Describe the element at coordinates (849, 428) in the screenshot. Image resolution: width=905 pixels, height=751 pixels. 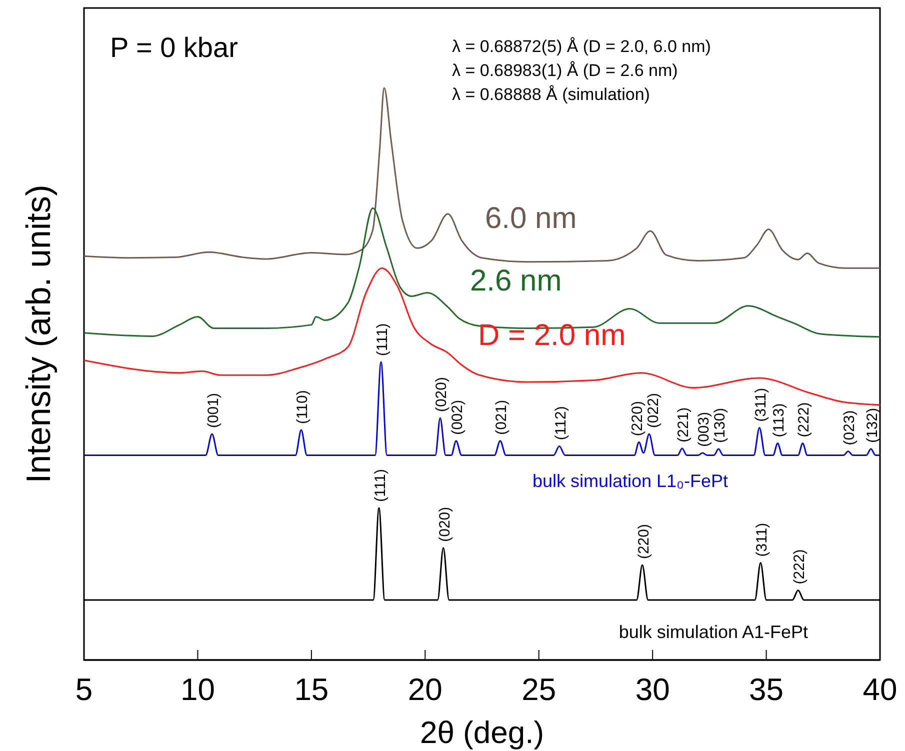
I see `annotation: (023)` at that location.